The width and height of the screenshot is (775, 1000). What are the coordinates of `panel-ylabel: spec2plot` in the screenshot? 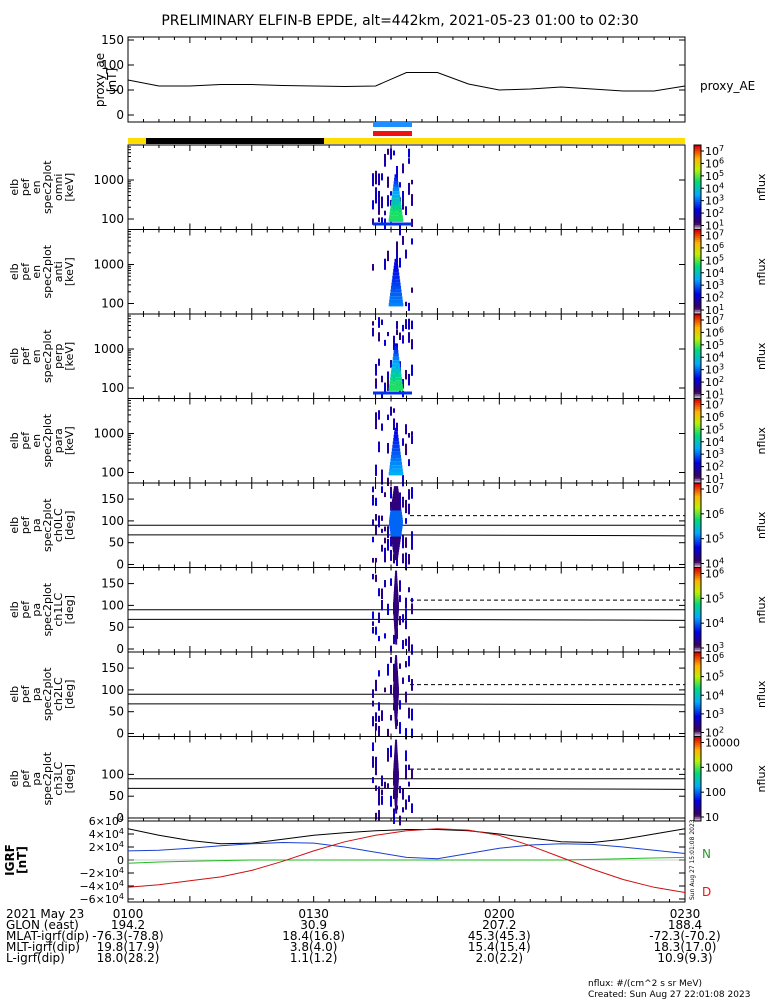 It's located at (47, 271).